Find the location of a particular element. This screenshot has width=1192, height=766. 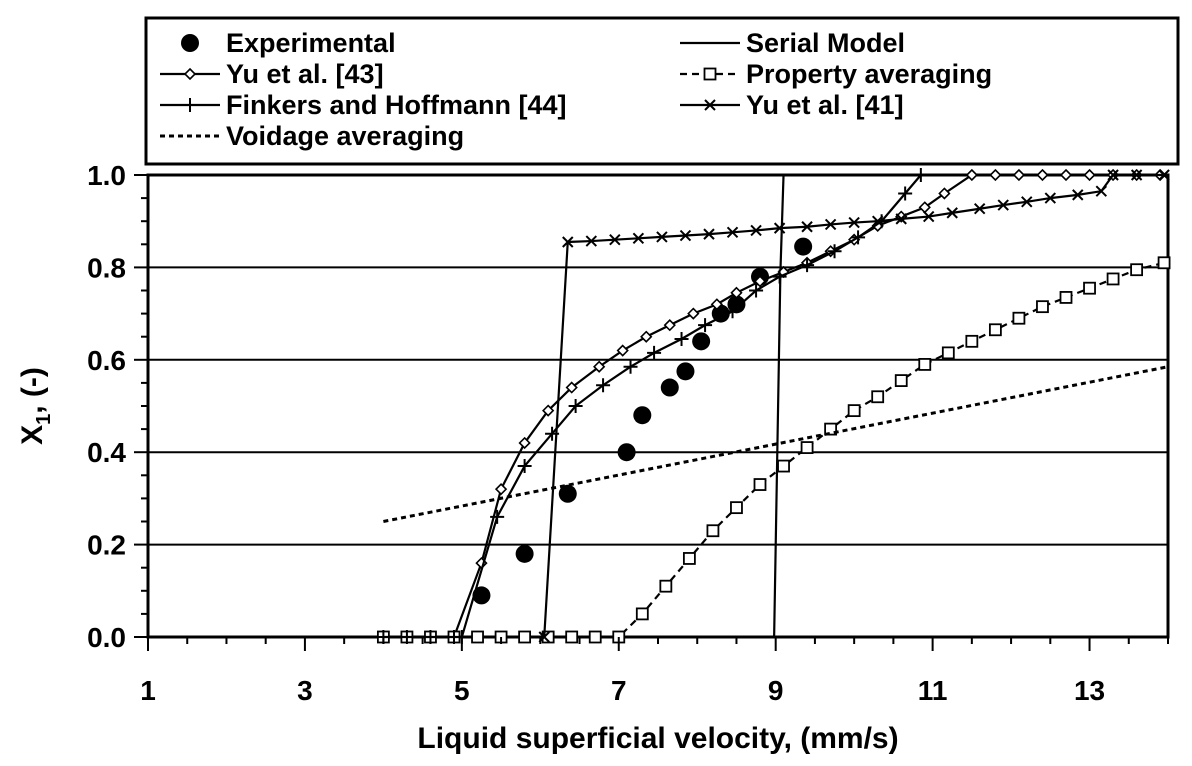

x-tick-label-1: 3 is located at coordinates (305, 690).